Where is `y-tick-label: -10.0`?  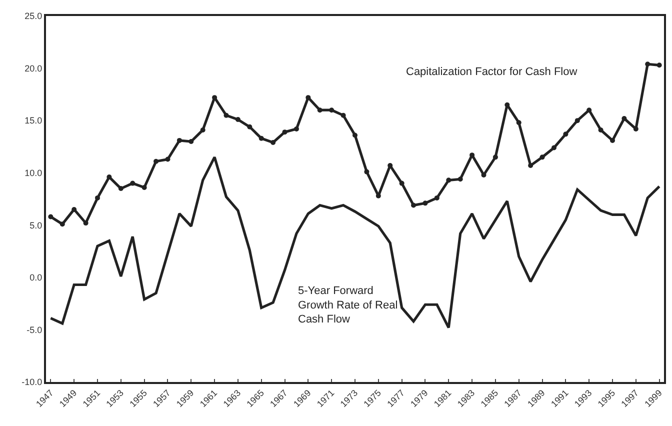
y-tick-label: -10.0 is located at coordinates (32, 382).